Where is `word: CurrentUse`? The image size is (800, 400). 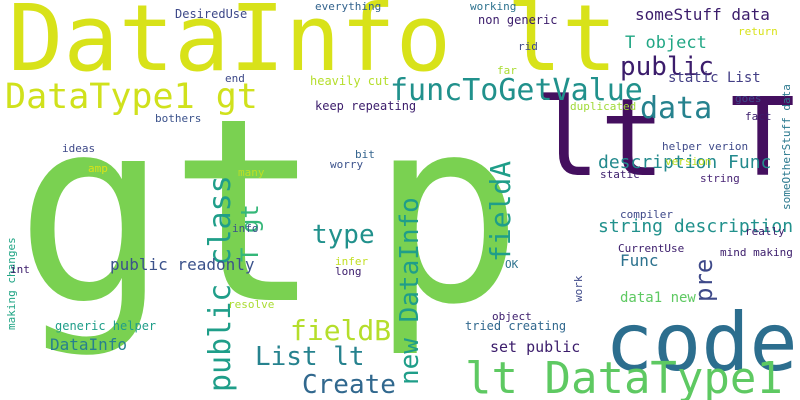
word: CurrentUse is located at coordinates (651, 248).